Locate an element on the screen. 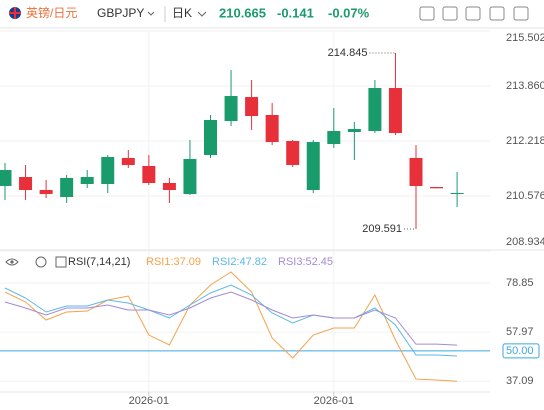 The height and width of the screenshot is (410, 544). eye-icon is located at coordinates (12, 262).